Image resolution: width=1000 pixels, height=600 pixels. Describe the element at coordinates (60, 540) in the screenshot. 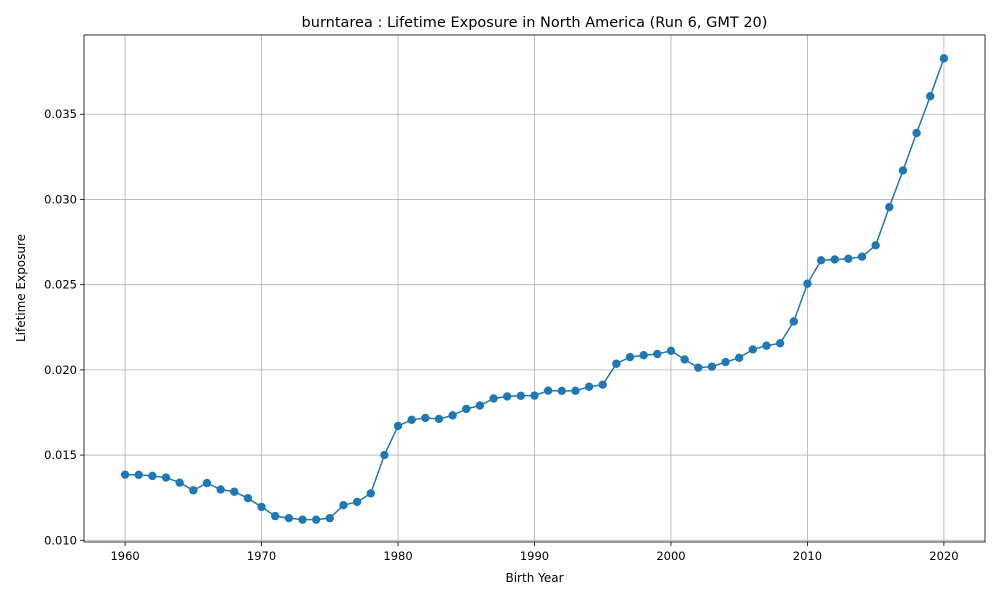

I see `y-tick-label: 0.010` at that location.